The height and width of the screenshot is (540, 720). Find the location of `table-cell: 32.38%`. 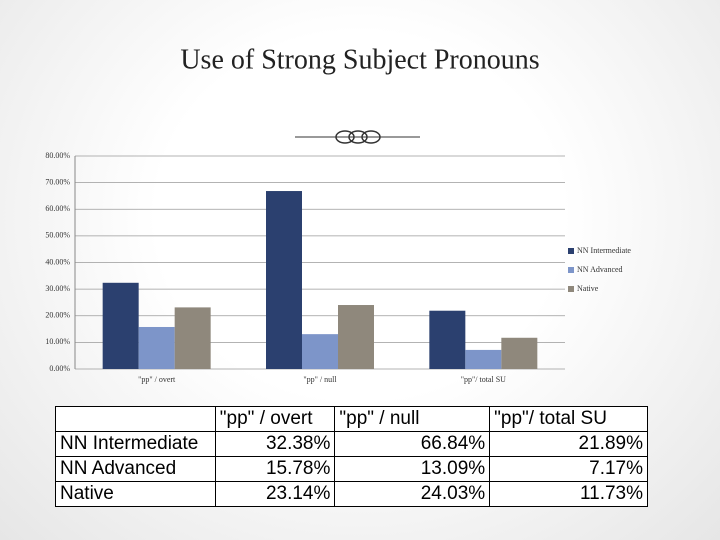

table-cell: 32.38% is located at coordinates (275, 444).